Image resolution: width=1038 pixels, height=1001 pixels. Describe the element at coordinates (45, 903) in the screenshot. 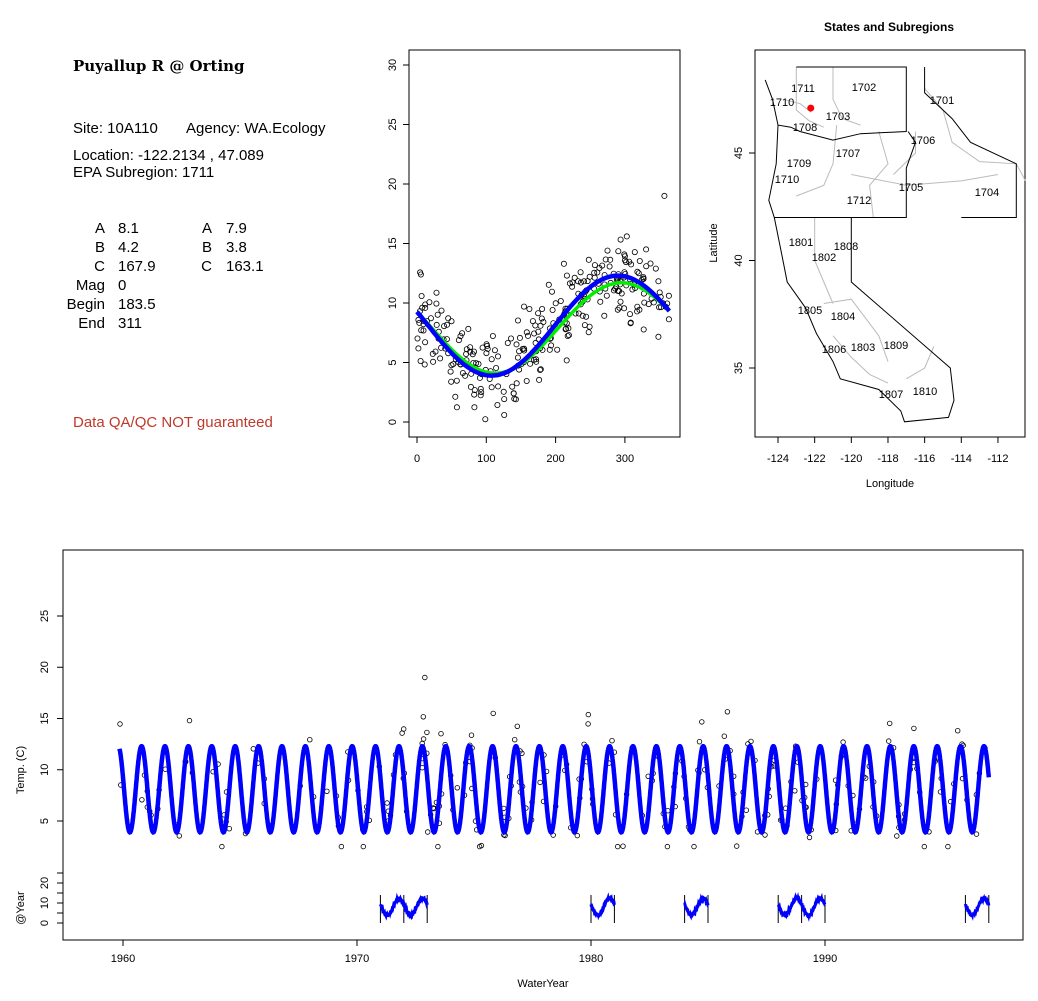

I see `y2-tick-label: 10` at that location.